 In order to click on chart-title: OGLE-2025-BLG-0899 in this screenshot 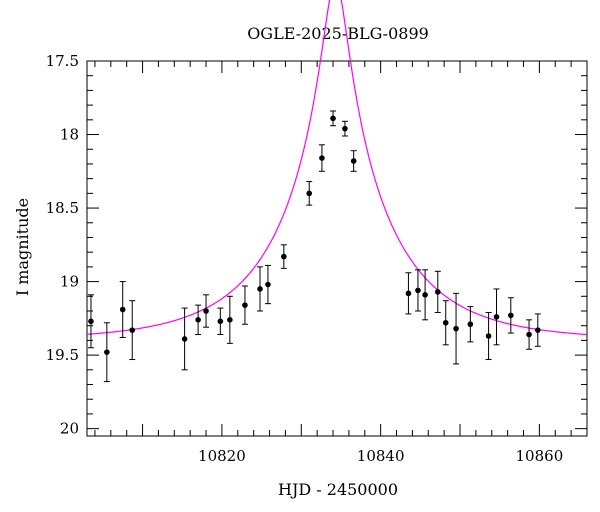, I will do `click(338, 33)`.